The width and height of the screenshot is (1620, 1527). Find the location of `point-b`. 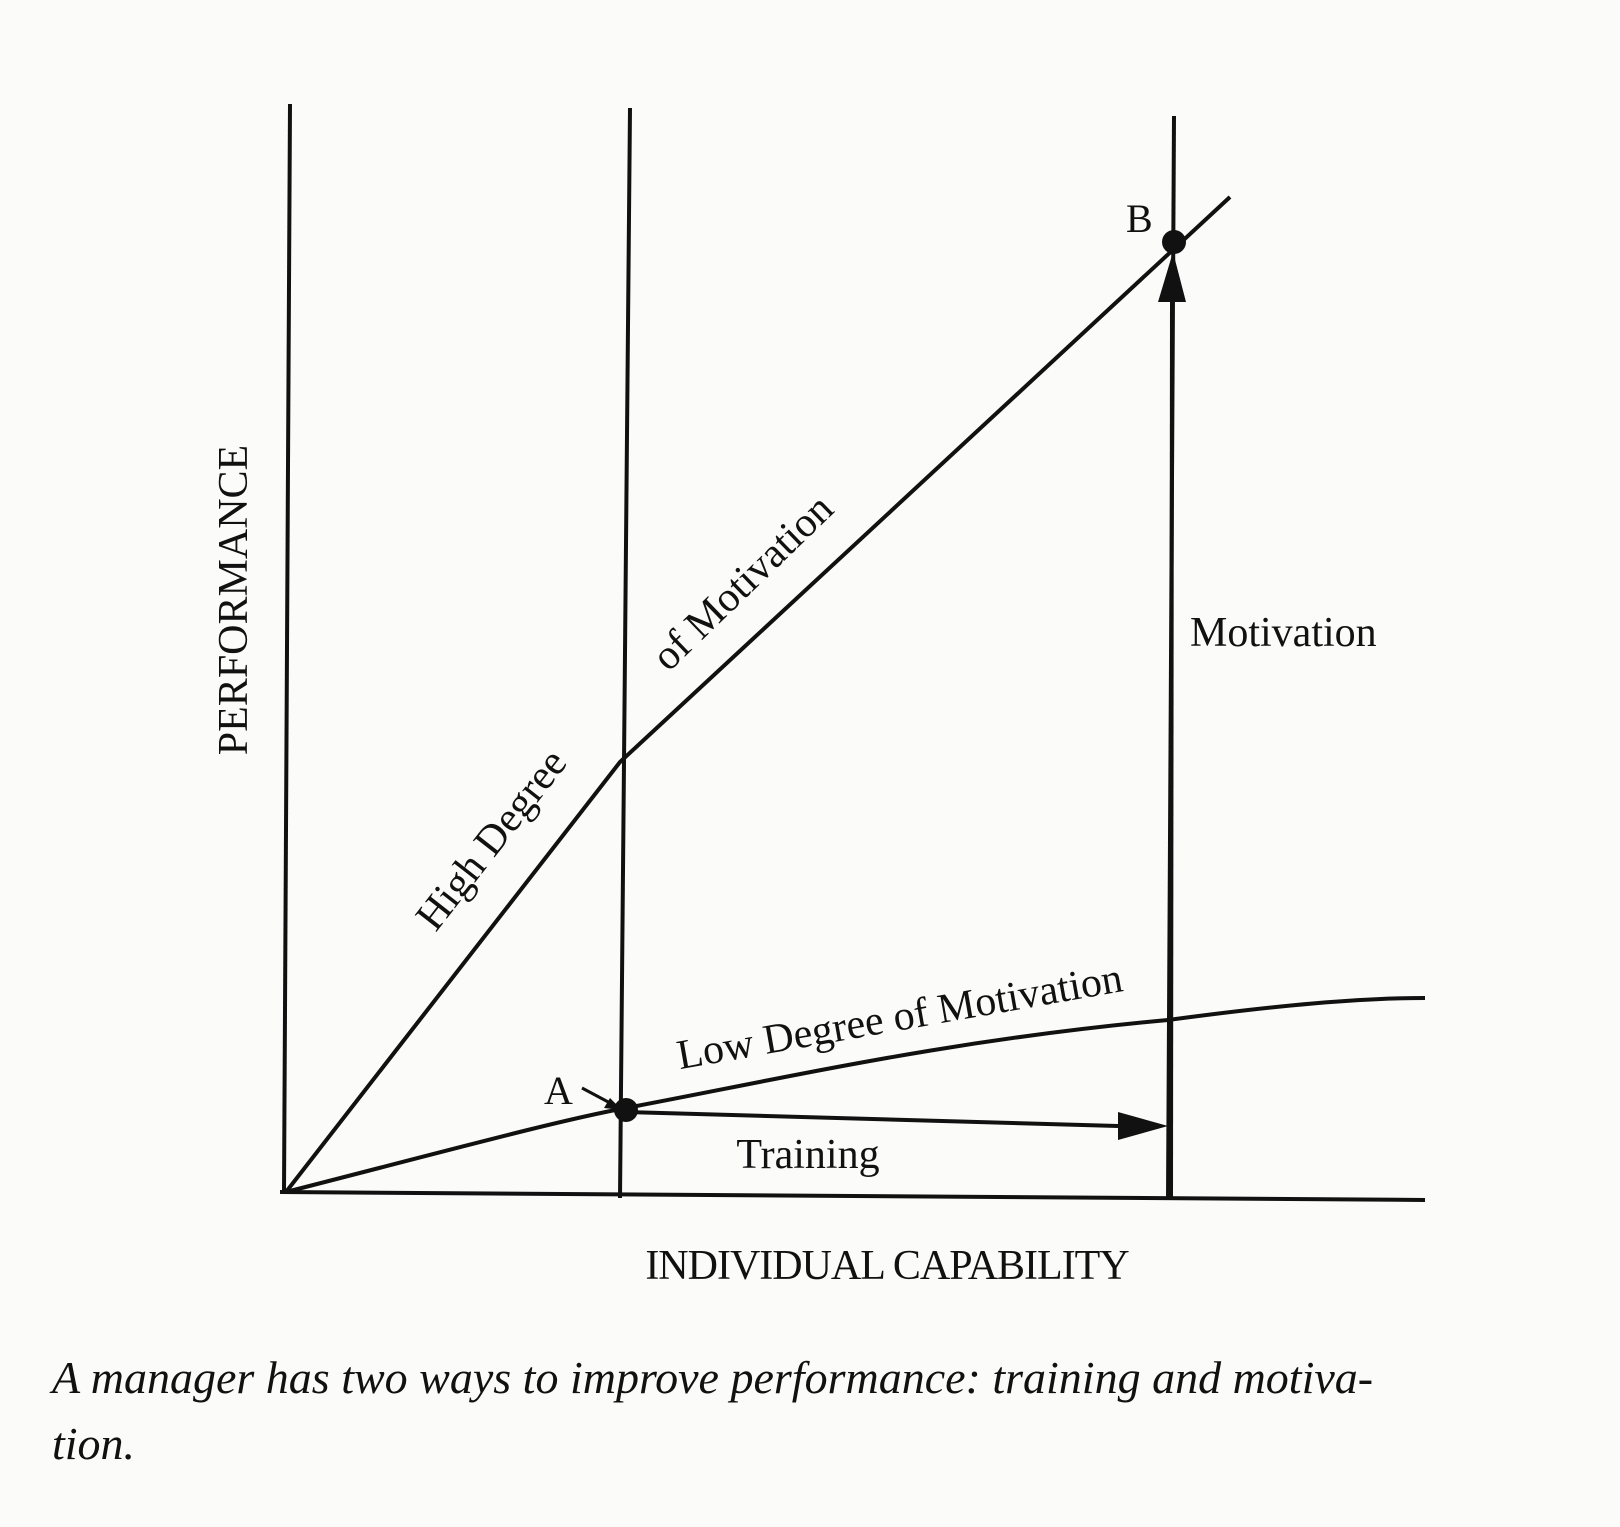

point-b is located at coordinates (1174, 242).